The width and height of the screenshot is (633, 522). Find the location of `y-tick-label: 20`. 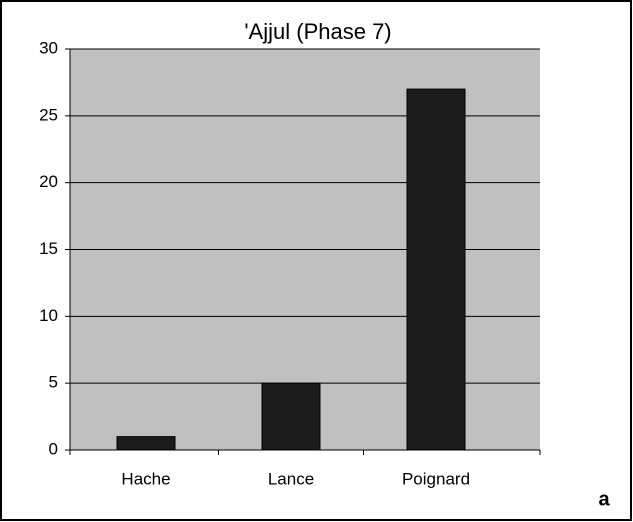

y-tick-label: 20 is located at coordinates (48, 181).